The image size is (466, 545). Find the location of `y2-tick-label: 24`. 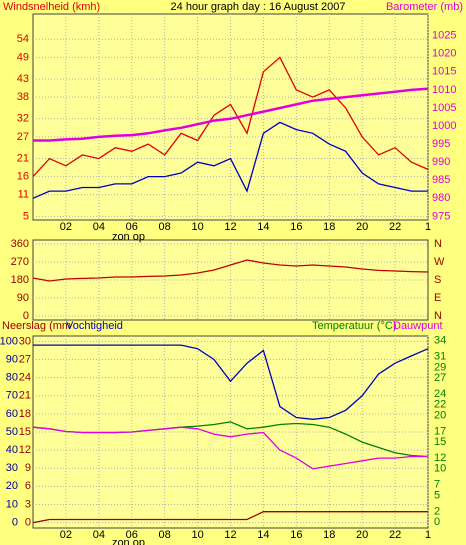

y2-tick-label: 24 is located at coordinates (440, 394).